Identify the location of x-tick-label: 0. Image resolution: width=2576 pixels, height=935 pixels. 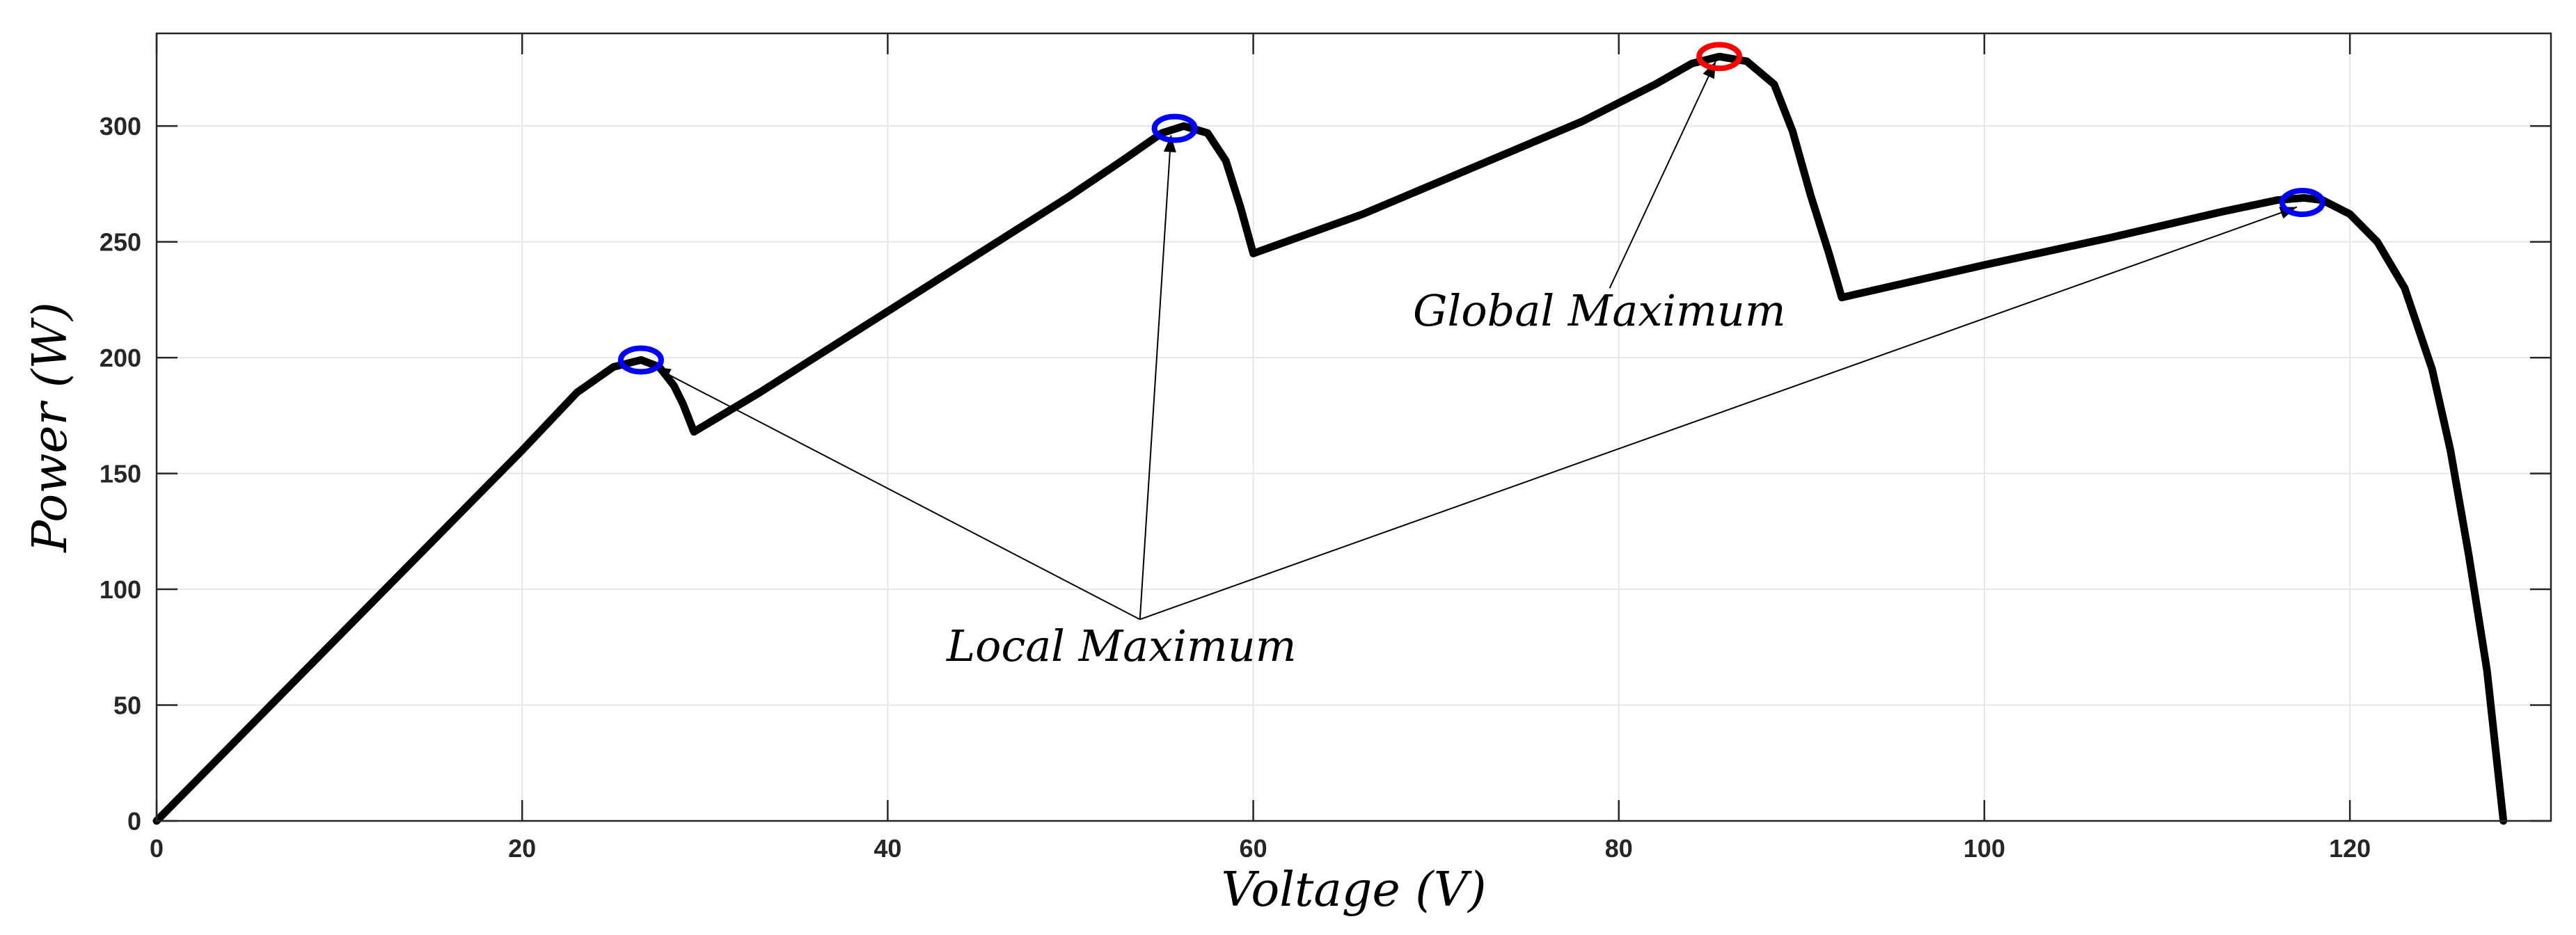
(157, 849).